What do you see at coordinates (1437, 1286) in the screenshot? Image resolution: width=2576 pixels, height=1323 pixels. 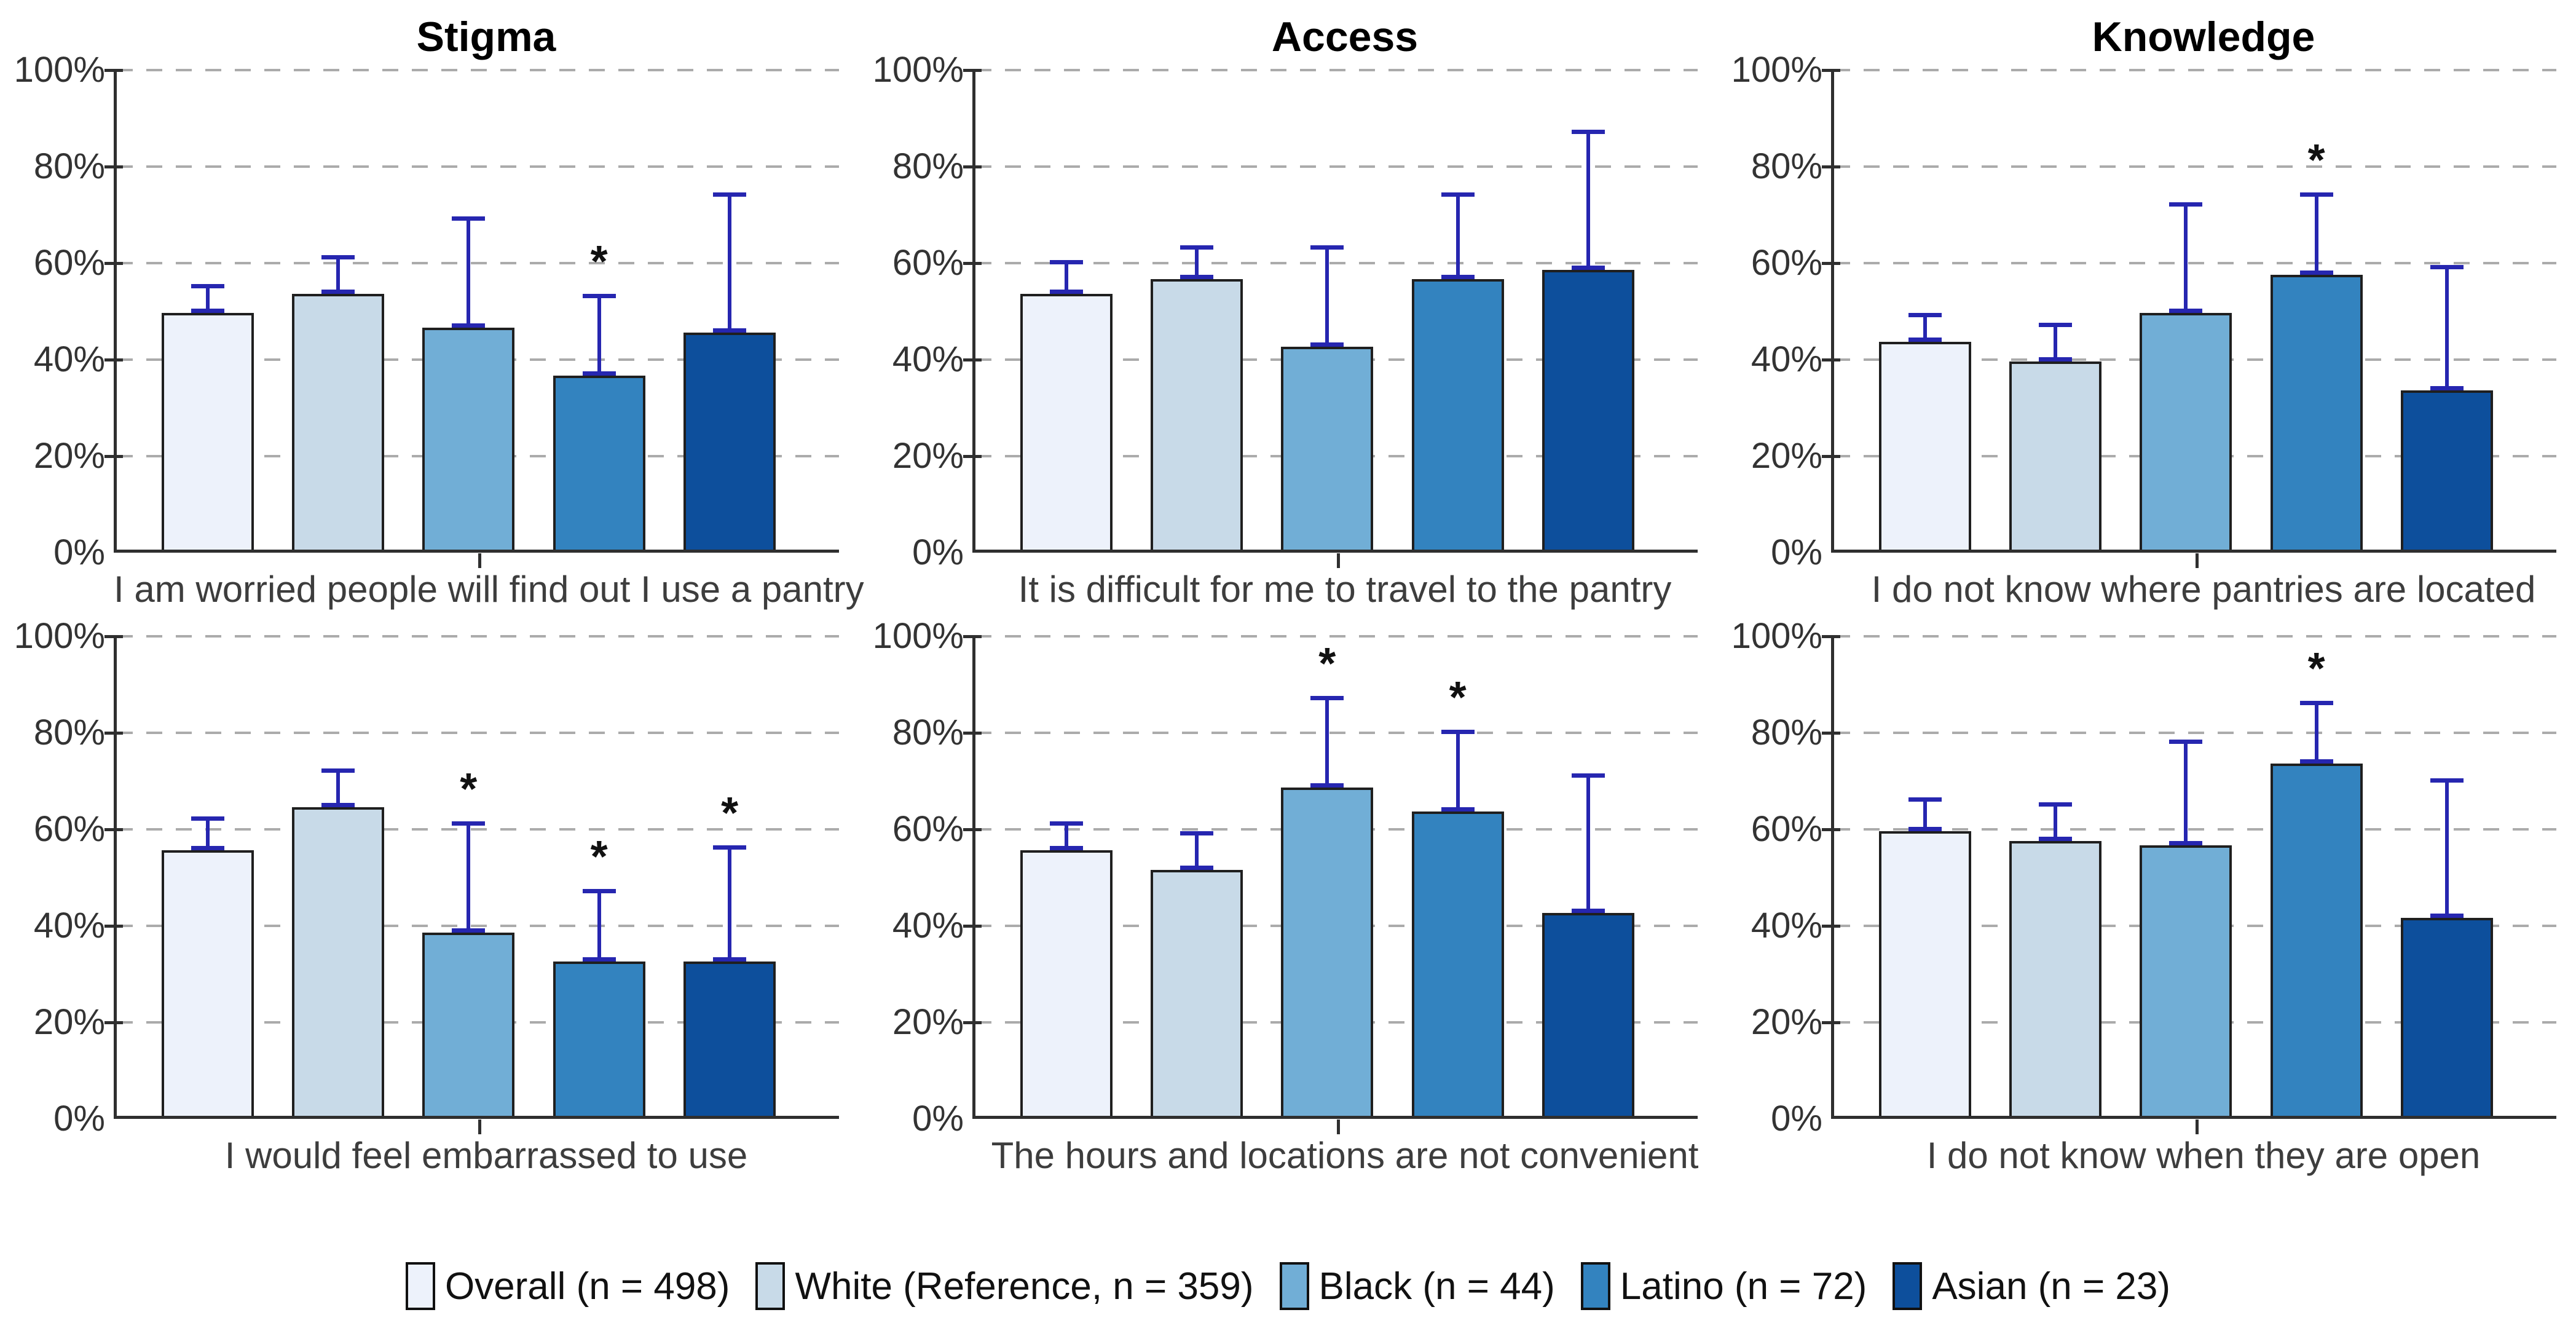 I see `legend-label: Black (n = 44)` at bounding box center [1437, 1286].